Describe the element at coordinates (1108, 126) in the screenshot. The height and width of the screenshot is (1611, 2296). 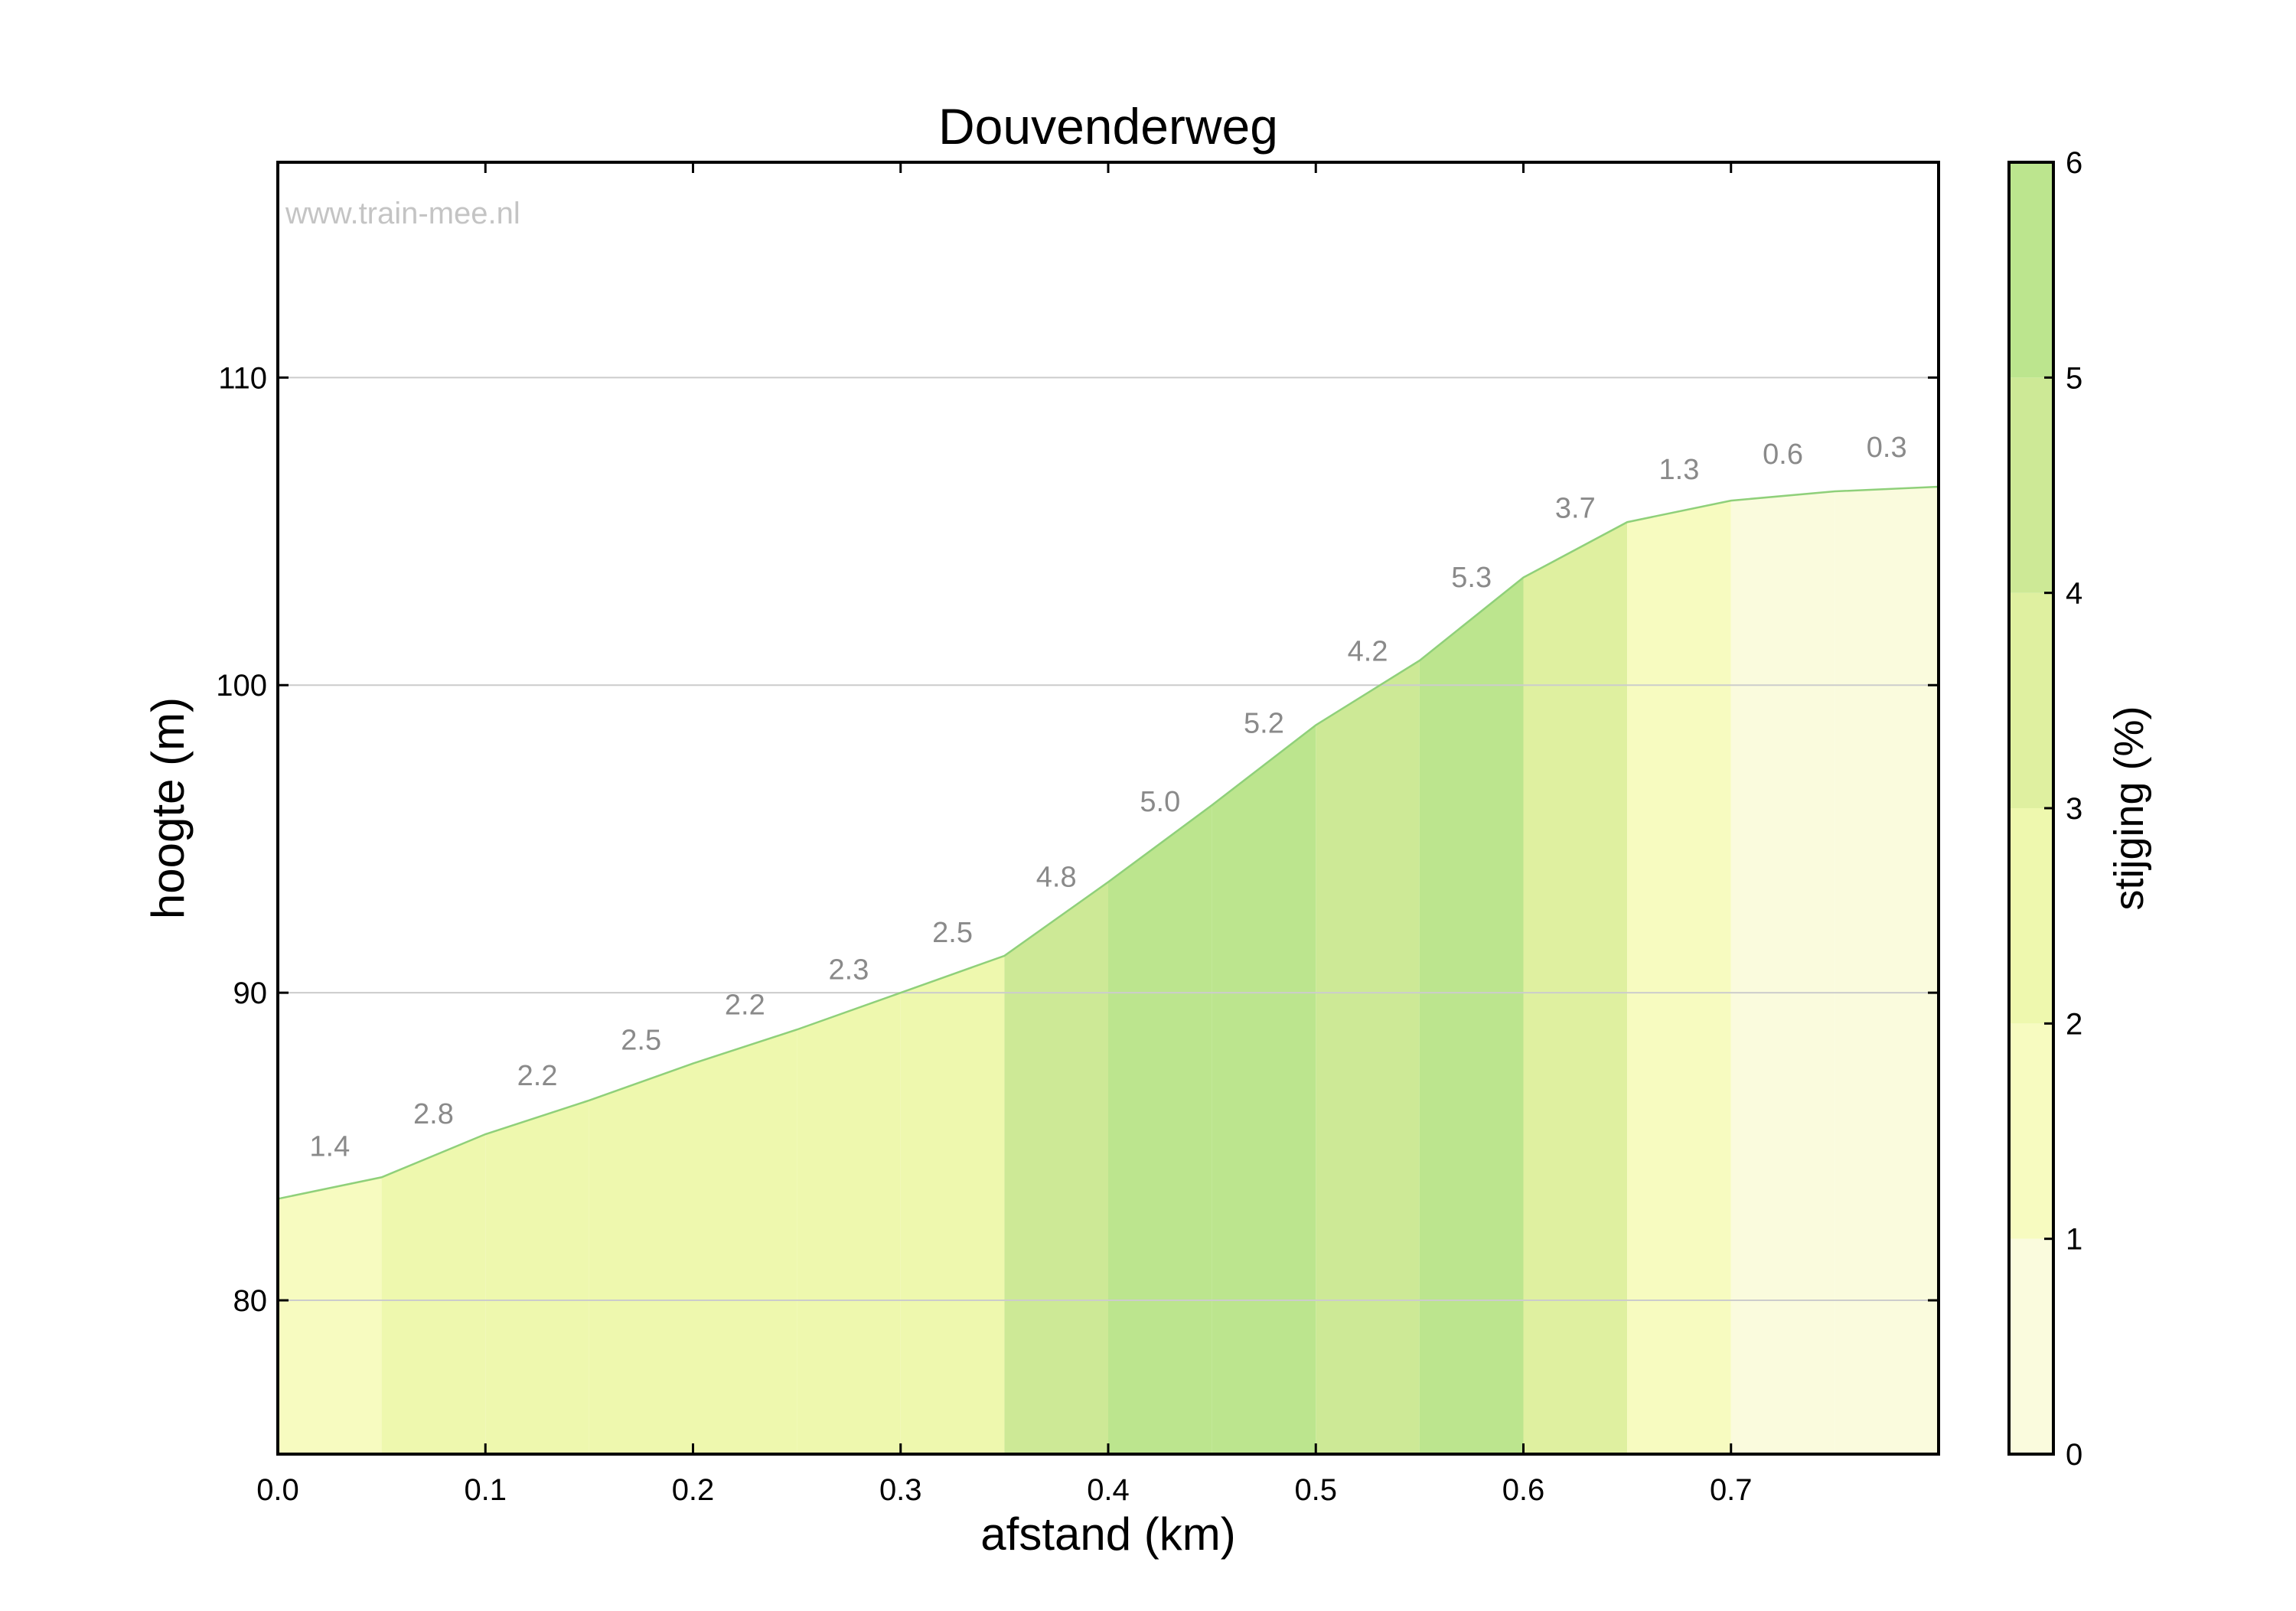
I see `chart-title: Douvenderweg` at that location.